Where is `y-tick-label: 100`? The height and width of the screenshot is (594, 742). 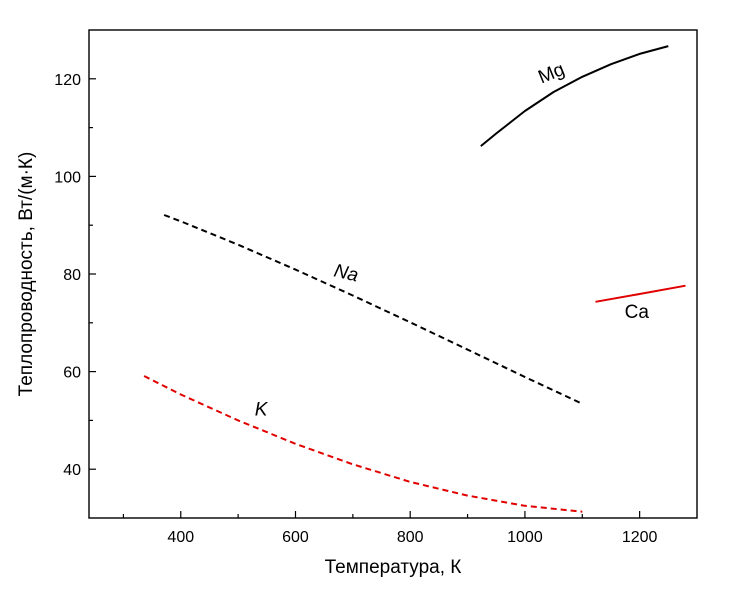 y-tick-label: 100 is located at coordinates (67, 177).